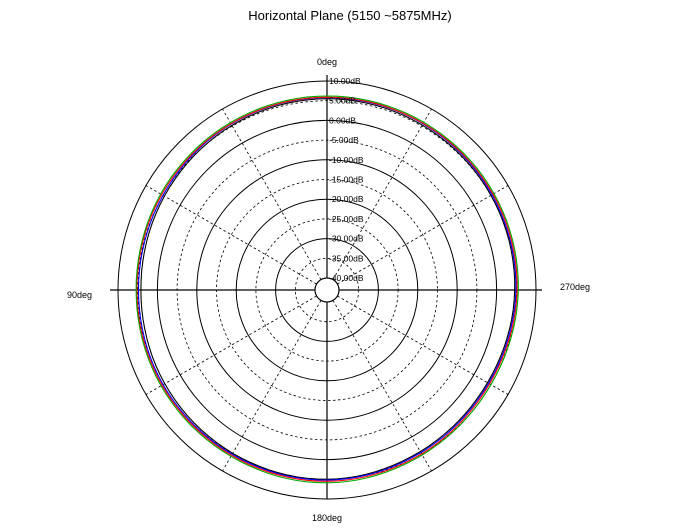  Describe the element at coordinates (346, 160) in the screenshot. I see `radial-tick-label: -10.00dB` at that location.